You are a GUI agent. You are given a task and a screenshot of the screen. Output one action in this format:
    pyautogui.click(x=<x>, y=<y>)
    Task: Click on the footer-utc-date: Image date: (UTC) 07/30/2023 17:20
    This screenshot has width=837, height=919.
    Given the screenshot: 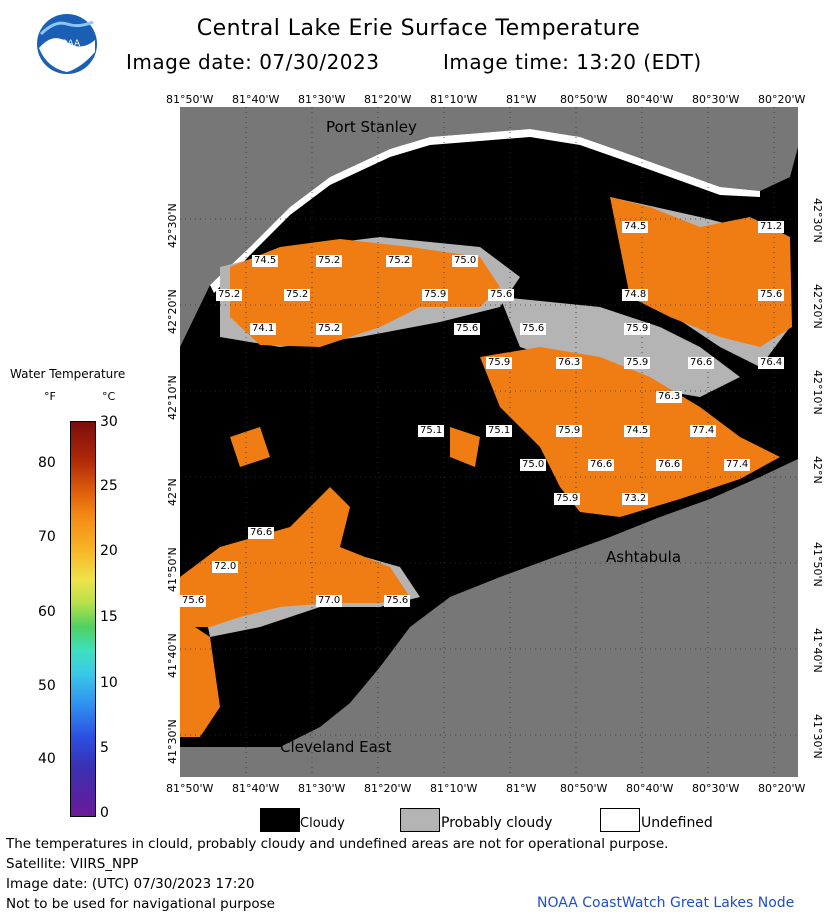 What is the action you would take?
    pyautogui.click(x=130, y=884)
    